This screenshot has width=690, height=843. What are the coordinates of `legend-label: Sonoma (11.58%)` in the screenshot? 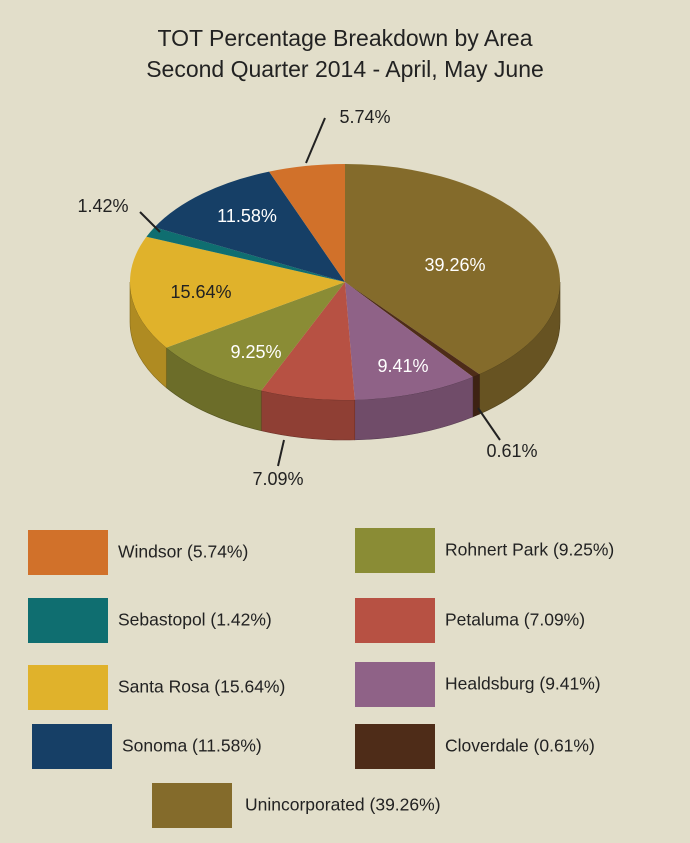 It's located at (192, 746).